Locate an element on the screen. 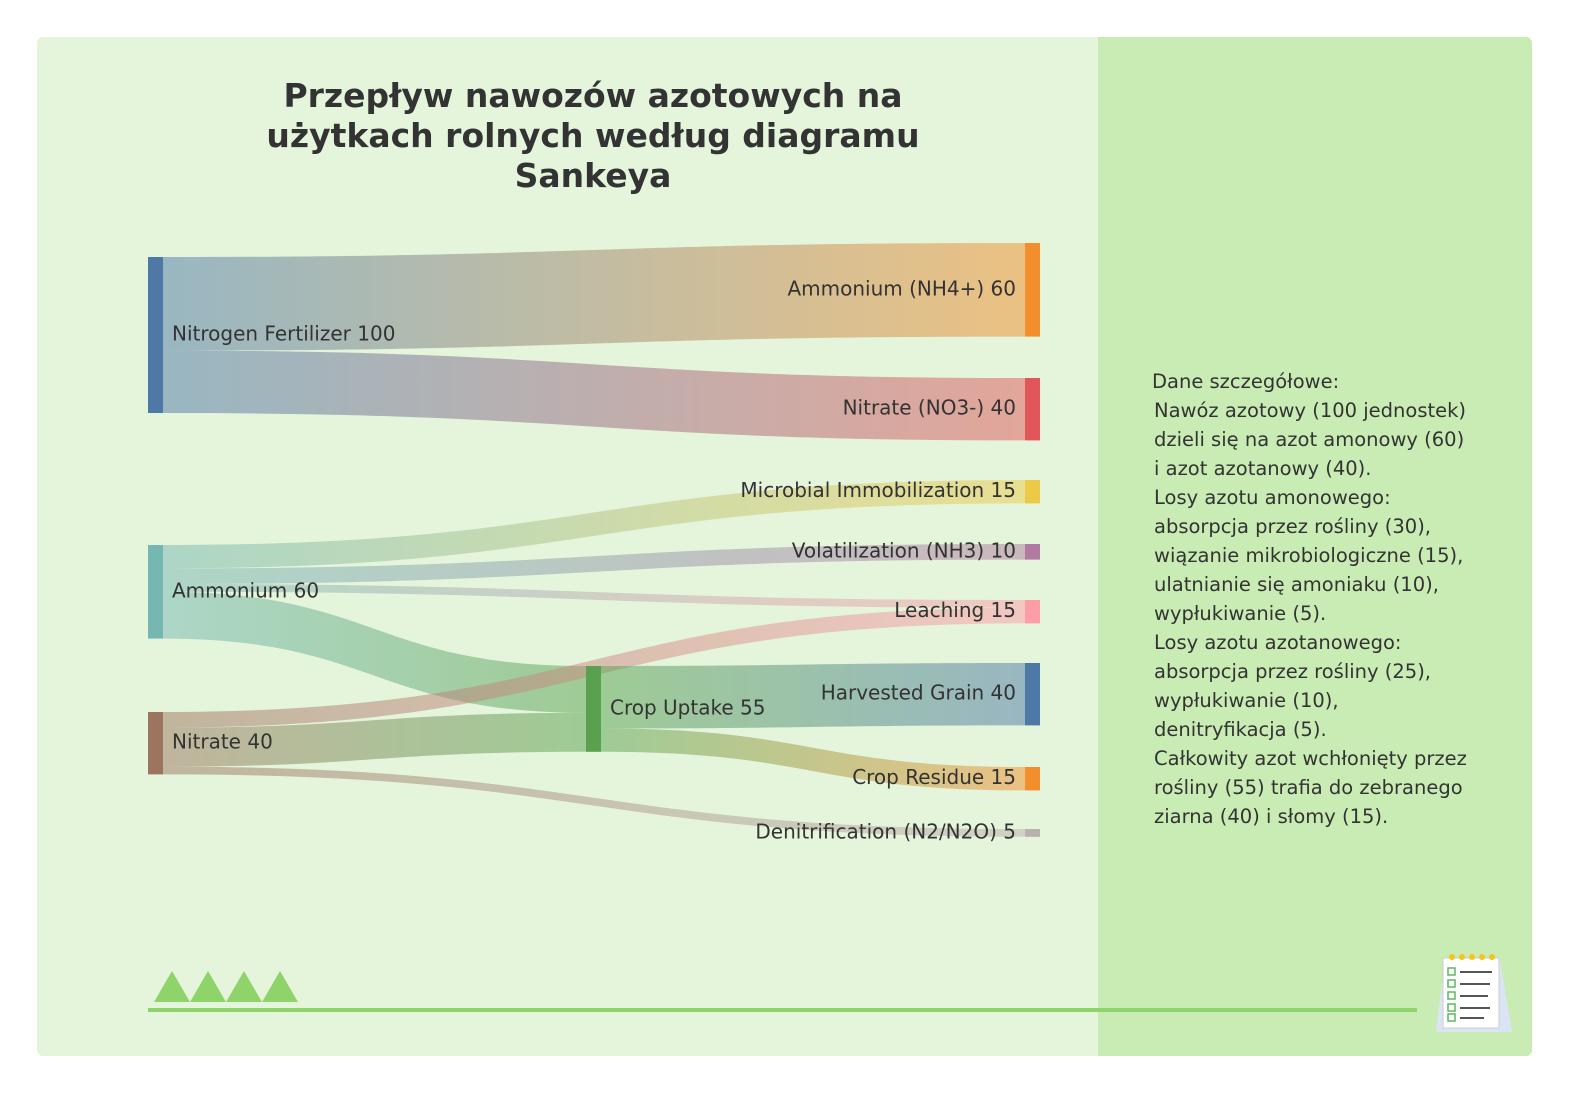 This screenshot has height=1102, width=1582. node-label: Crop Uptake 55 is located at coordinates (687, 707).